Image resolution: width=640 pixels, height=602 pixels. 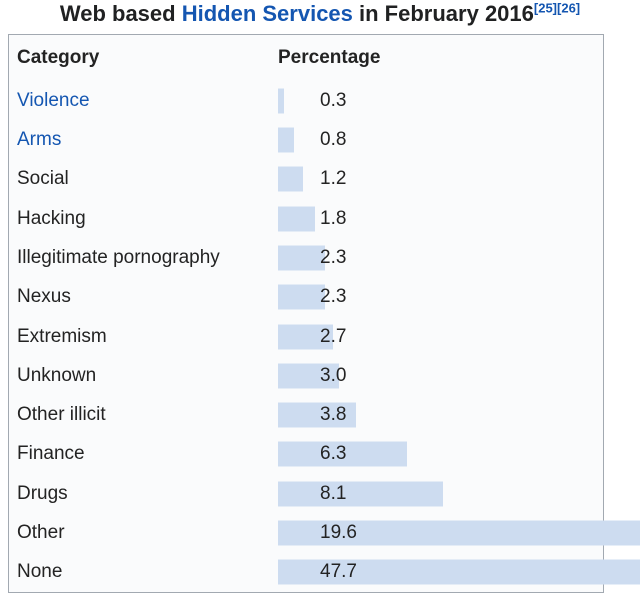 I want to click on reference-25-link: [25], so click(x=545, y=8).